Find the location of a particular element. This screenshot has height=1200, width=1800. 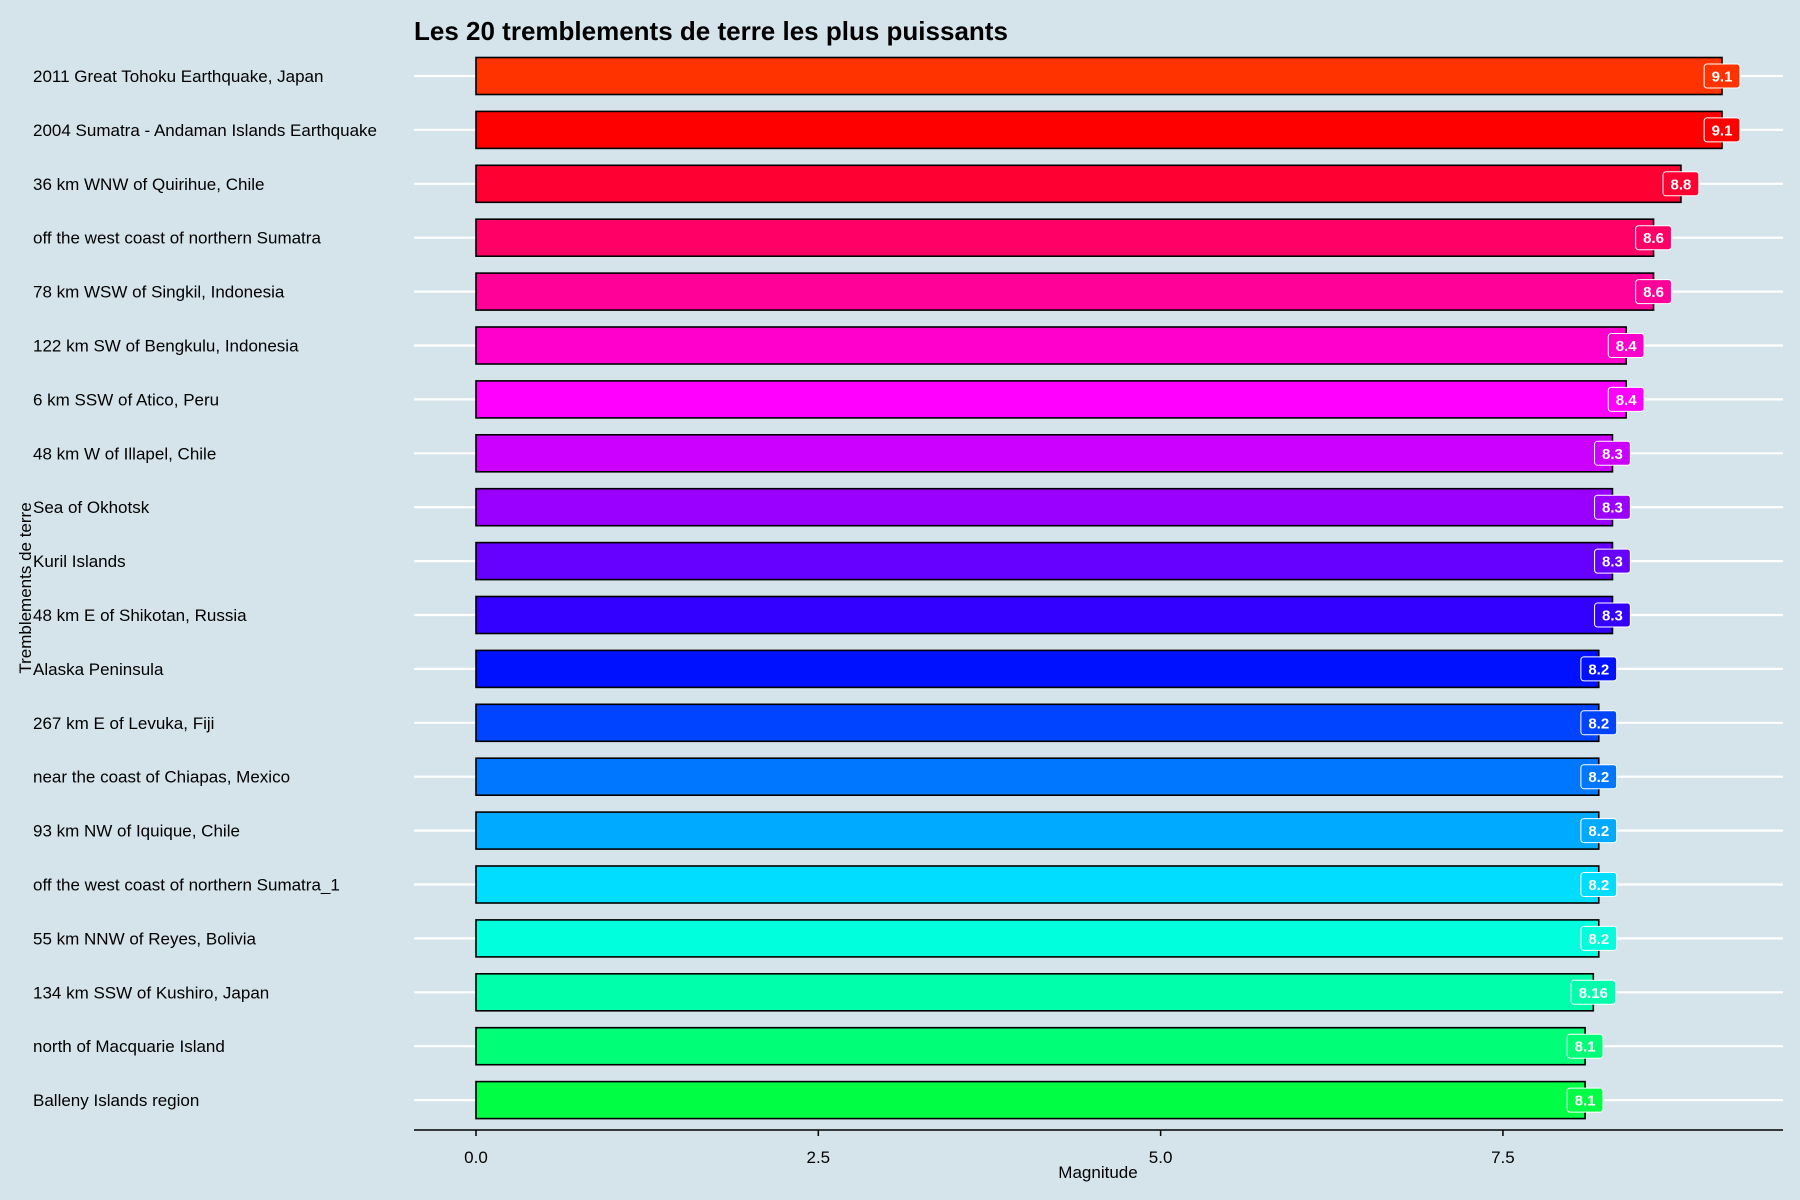

category-label: 78 km WSW of Singkil, Indonesia is located at coordinates (159, 292).